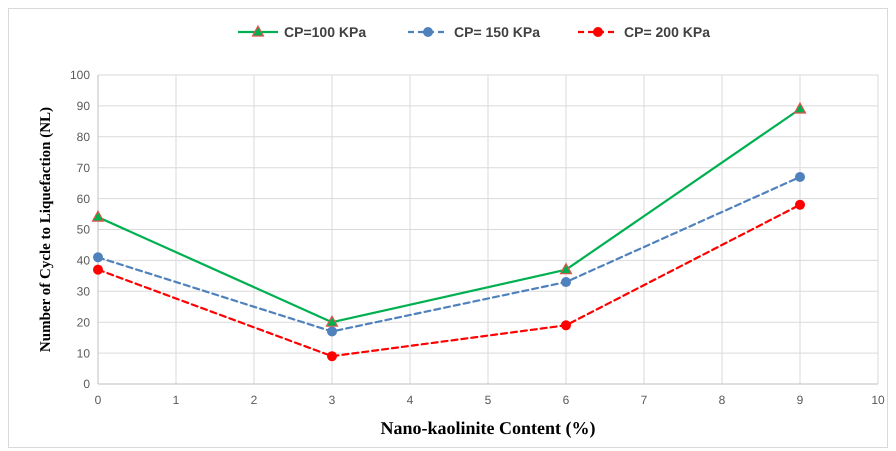 The image size is (896, 451). I want to click on x-tick-label: 1, so click(176, 400).